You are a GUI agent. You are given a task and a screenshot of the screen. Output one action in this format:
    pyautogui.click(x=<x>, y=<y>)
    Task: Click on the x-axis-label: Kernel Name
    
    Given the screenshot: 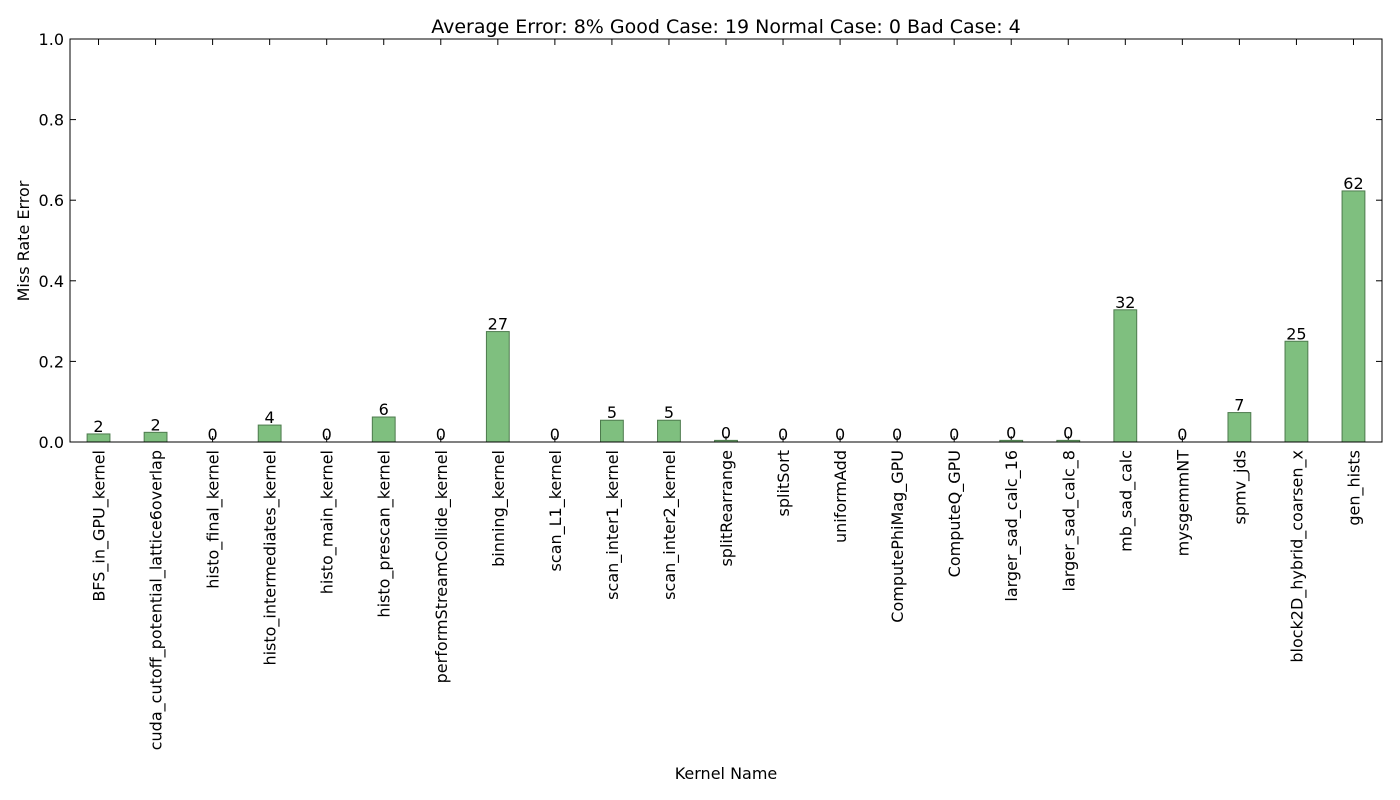 What is the action you would take?
    pyautogui.click(x=726, y=773)
    